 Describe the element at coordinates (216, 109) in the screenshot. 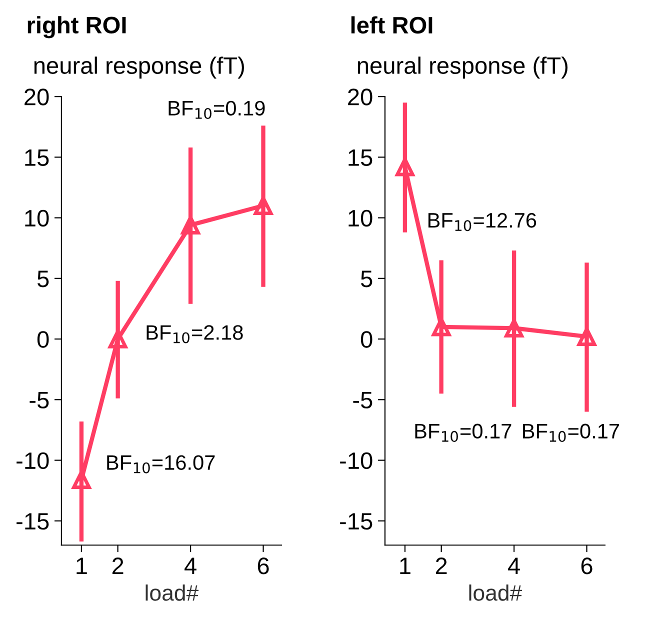

I see `annotation: BF$_{10}$=0.19` at that location.